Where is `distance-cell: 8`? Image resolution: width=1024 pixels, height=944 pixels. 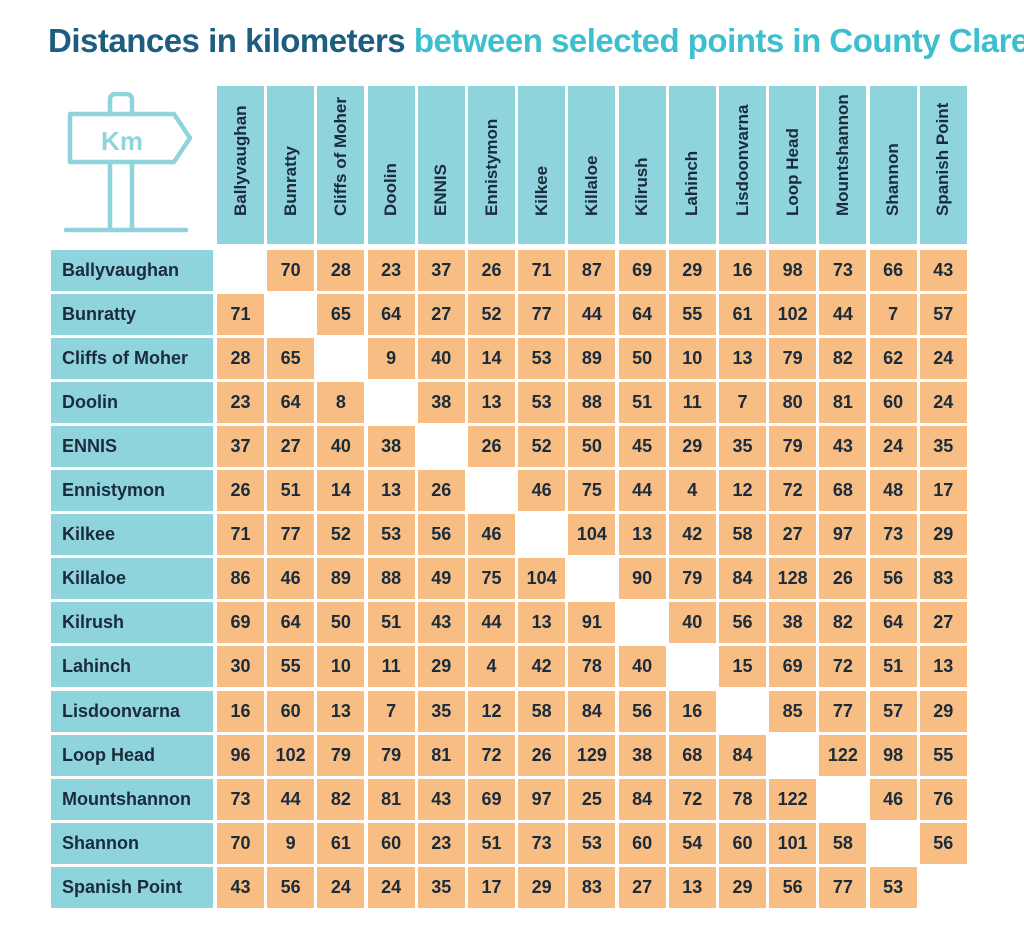
distance-cell: 8 is located at coordinates (341, 403).